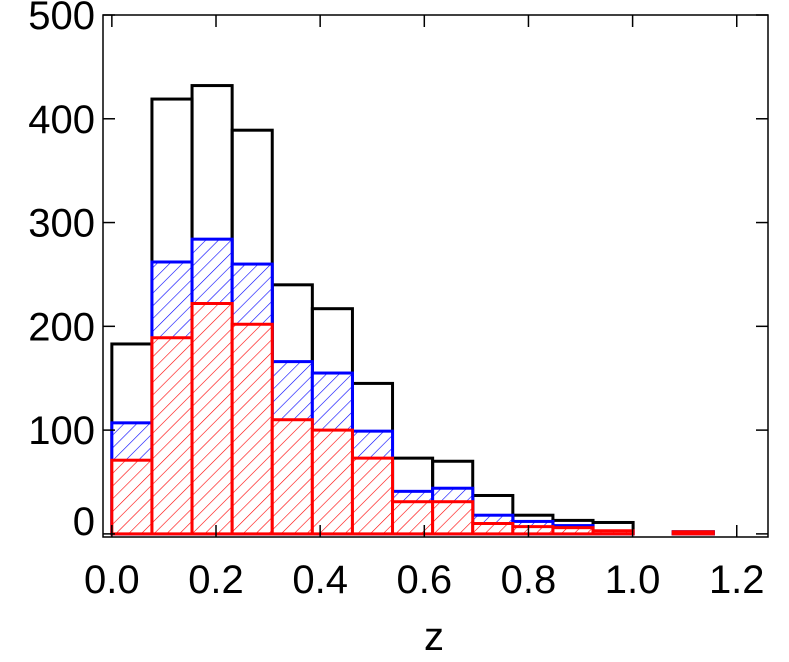  What do you see at coordinates (737, 580) in the screenshot?
I see `x-tick-label: 1.2` at bounding box center [737, 580].